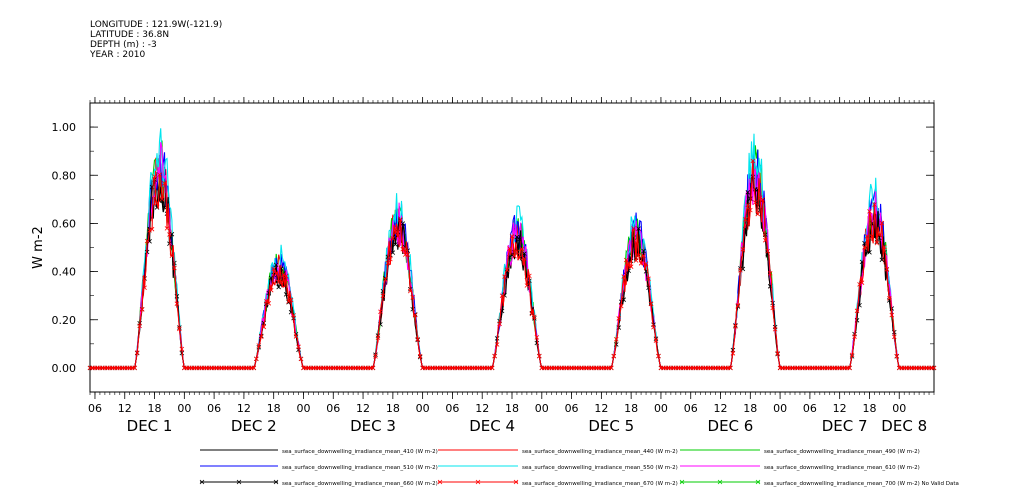 This screenshot has width=1009, height=504. What do you see at coordinates (845, 426) in the screenshot?
I see `x-day-label: DEC 7` at bounding box center [845, 426].